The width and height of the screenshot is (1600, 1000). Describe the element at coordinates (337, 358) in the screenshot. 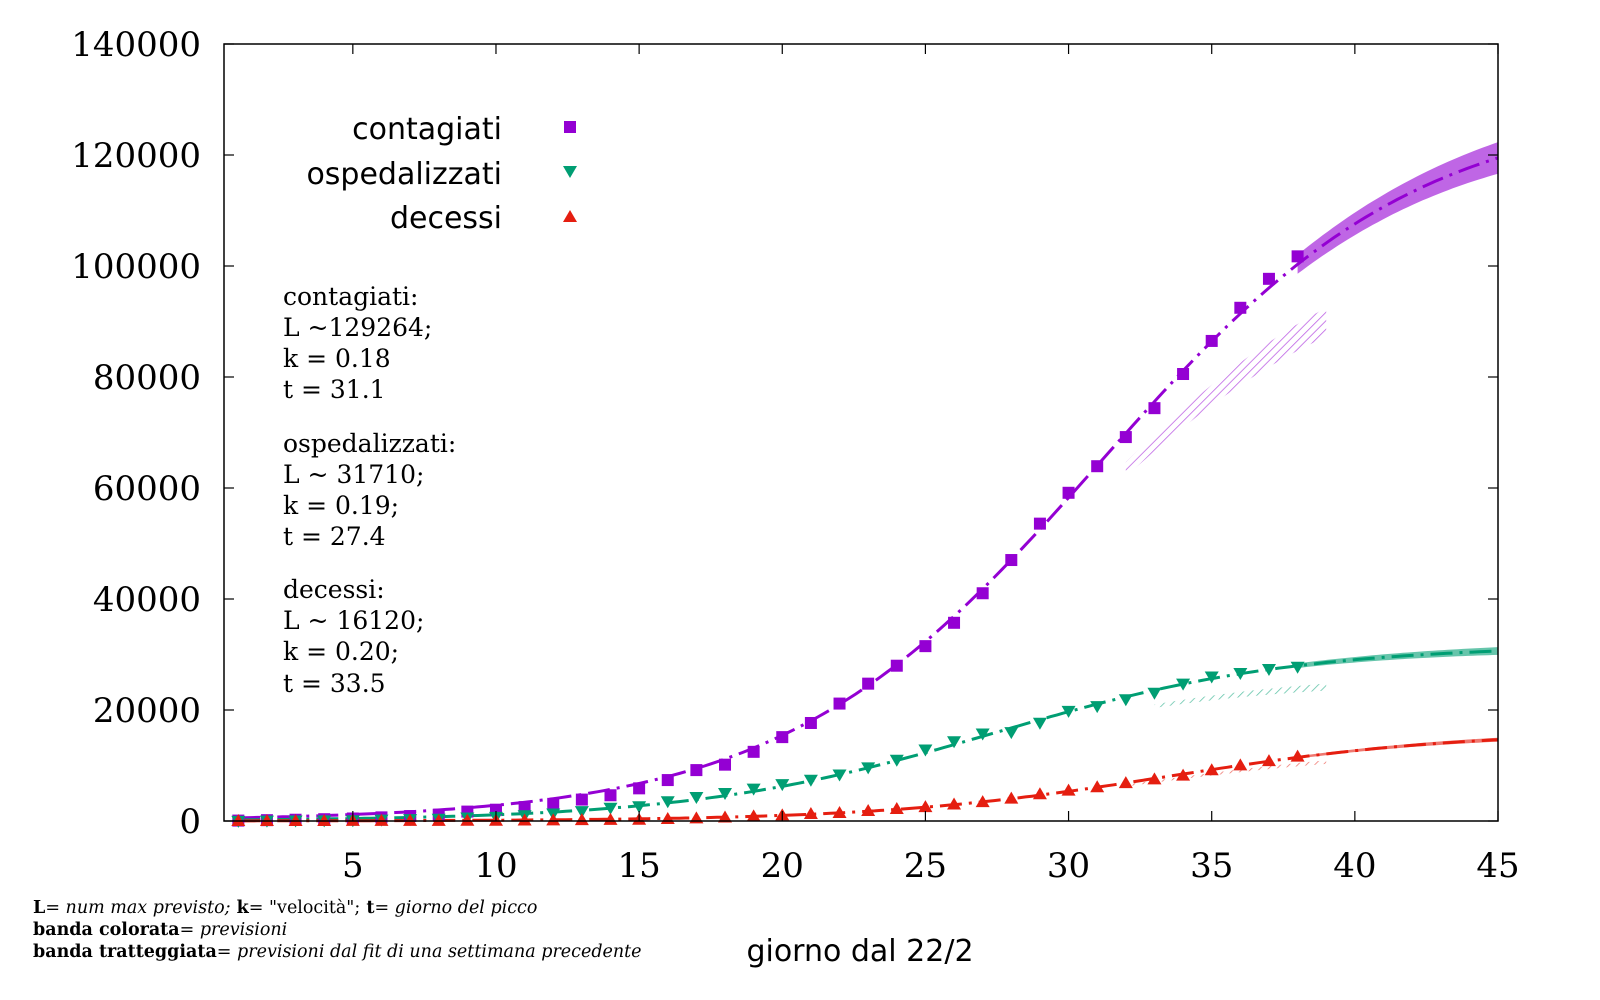

I see `param-contagiati-k: k = 0.18` at that location.